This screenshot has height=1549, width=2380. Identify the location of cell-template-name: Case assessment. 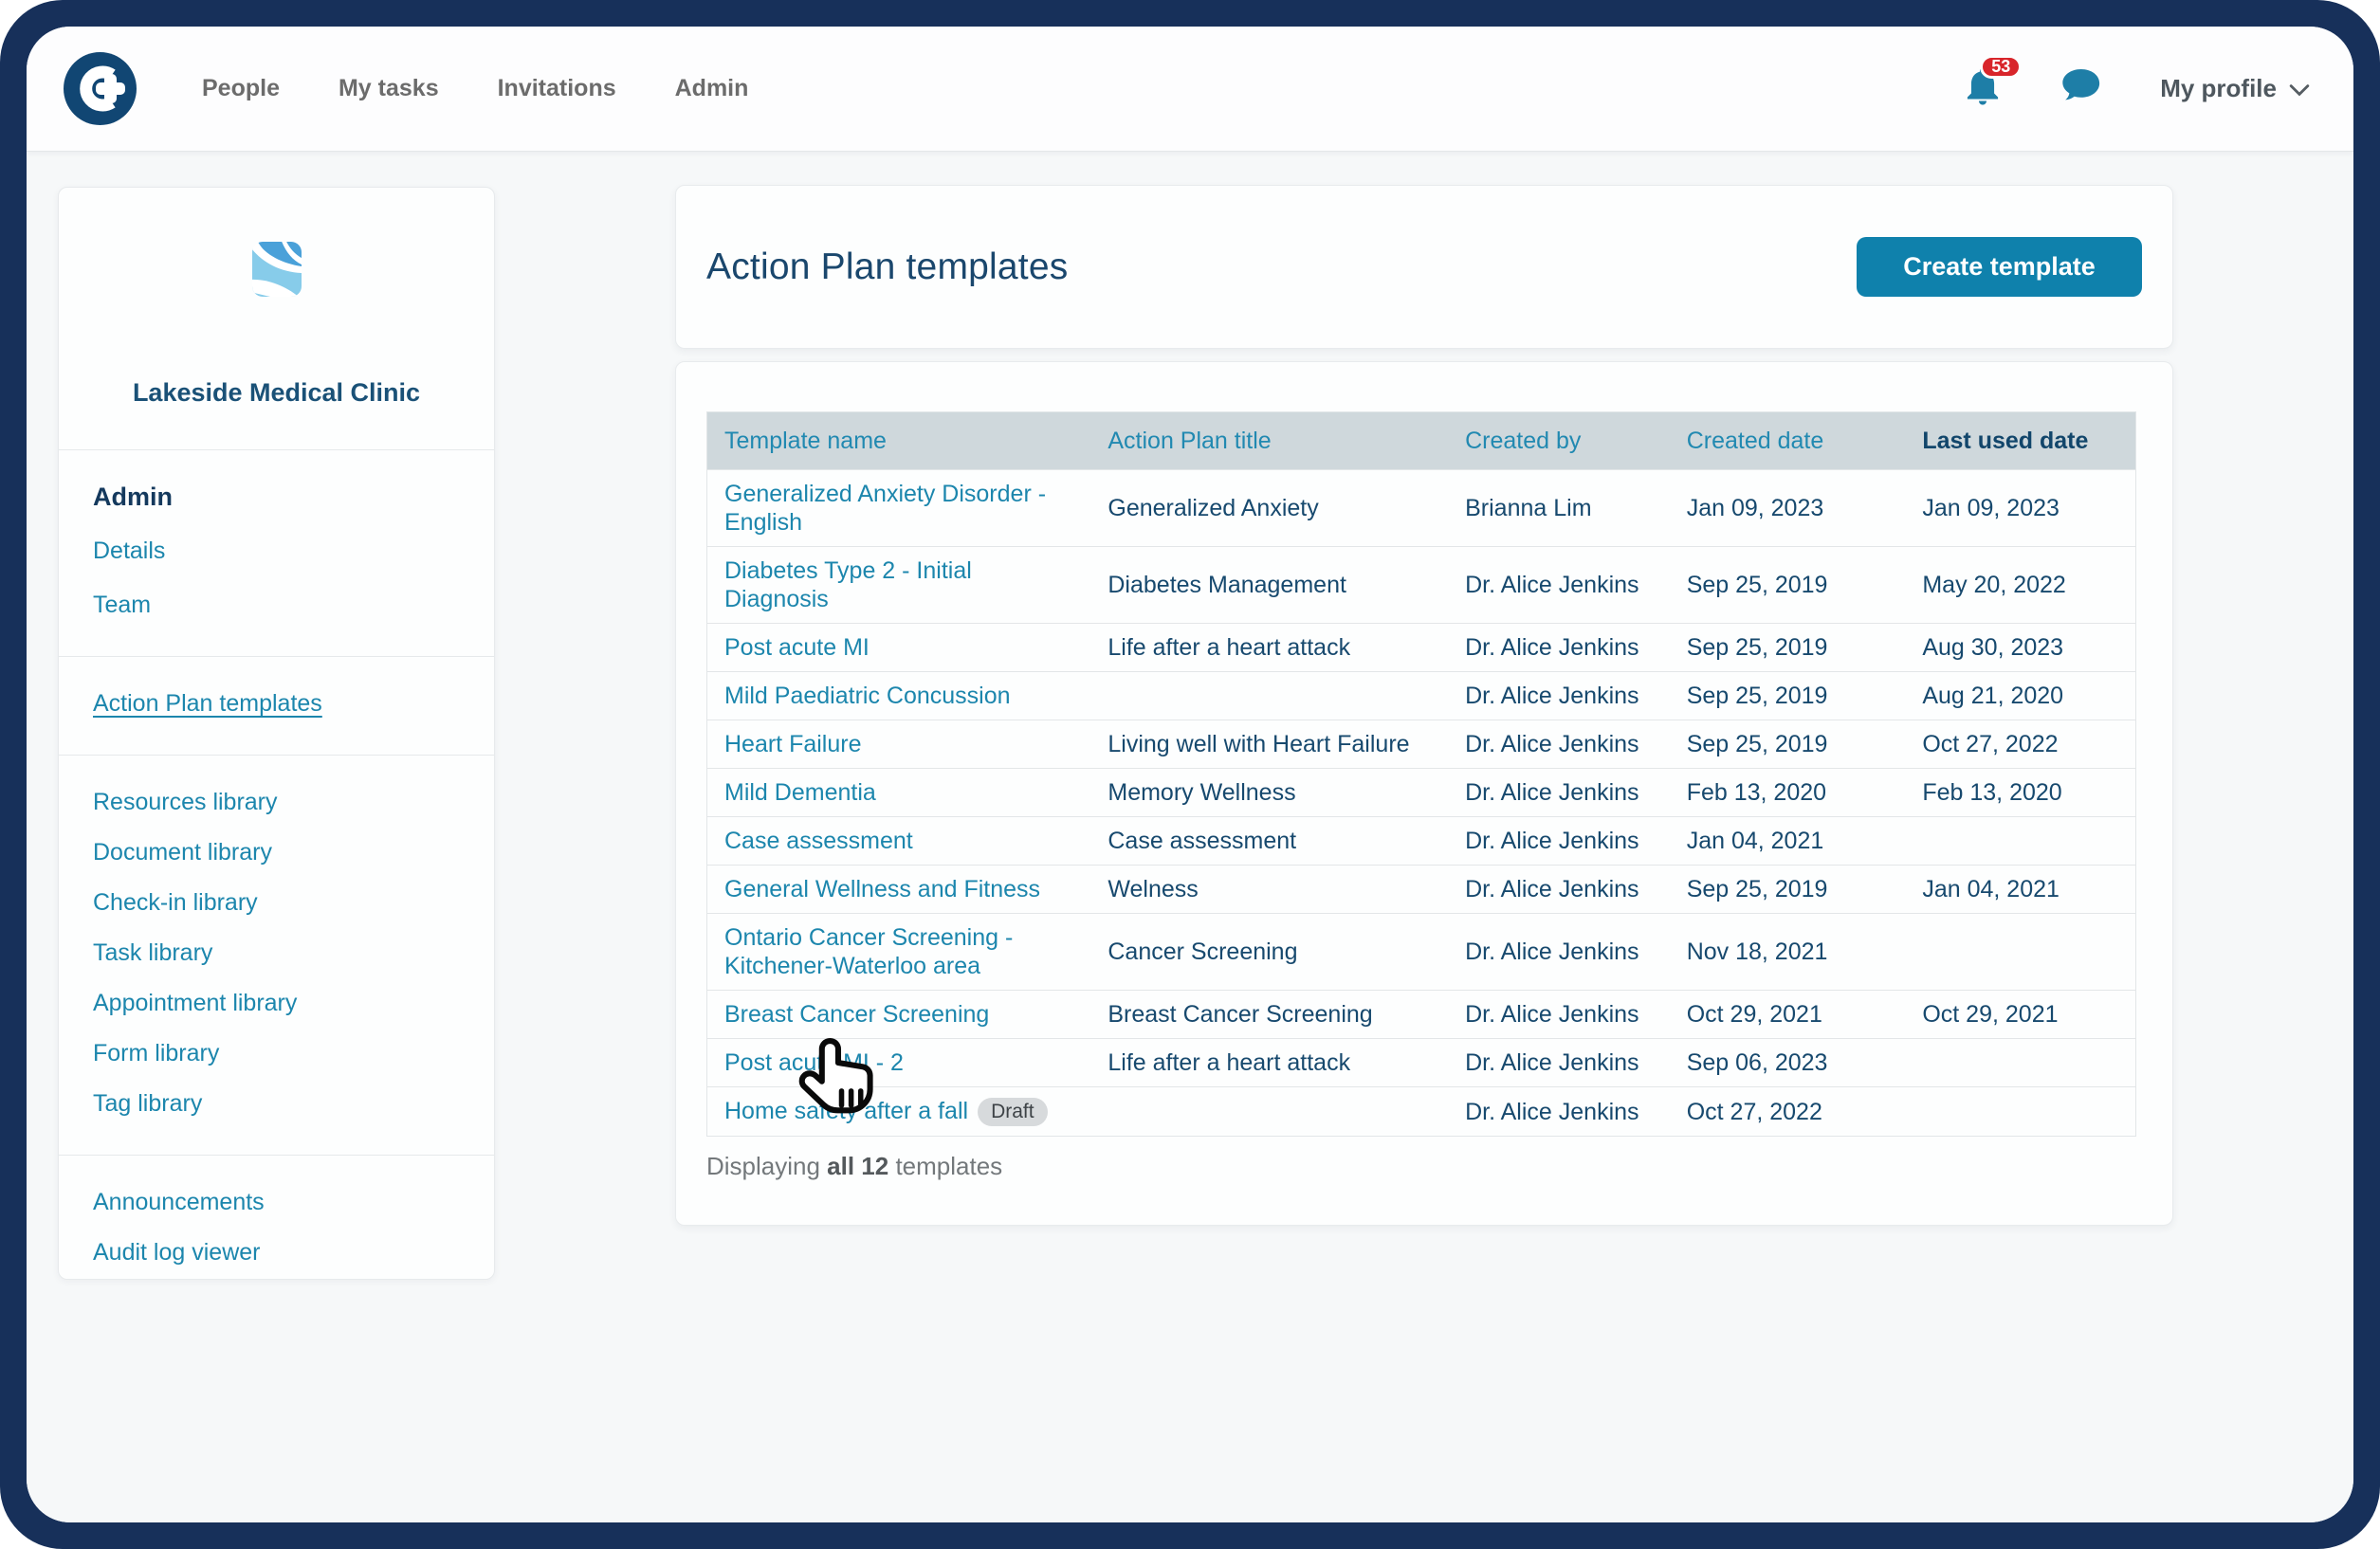
(899, 841).